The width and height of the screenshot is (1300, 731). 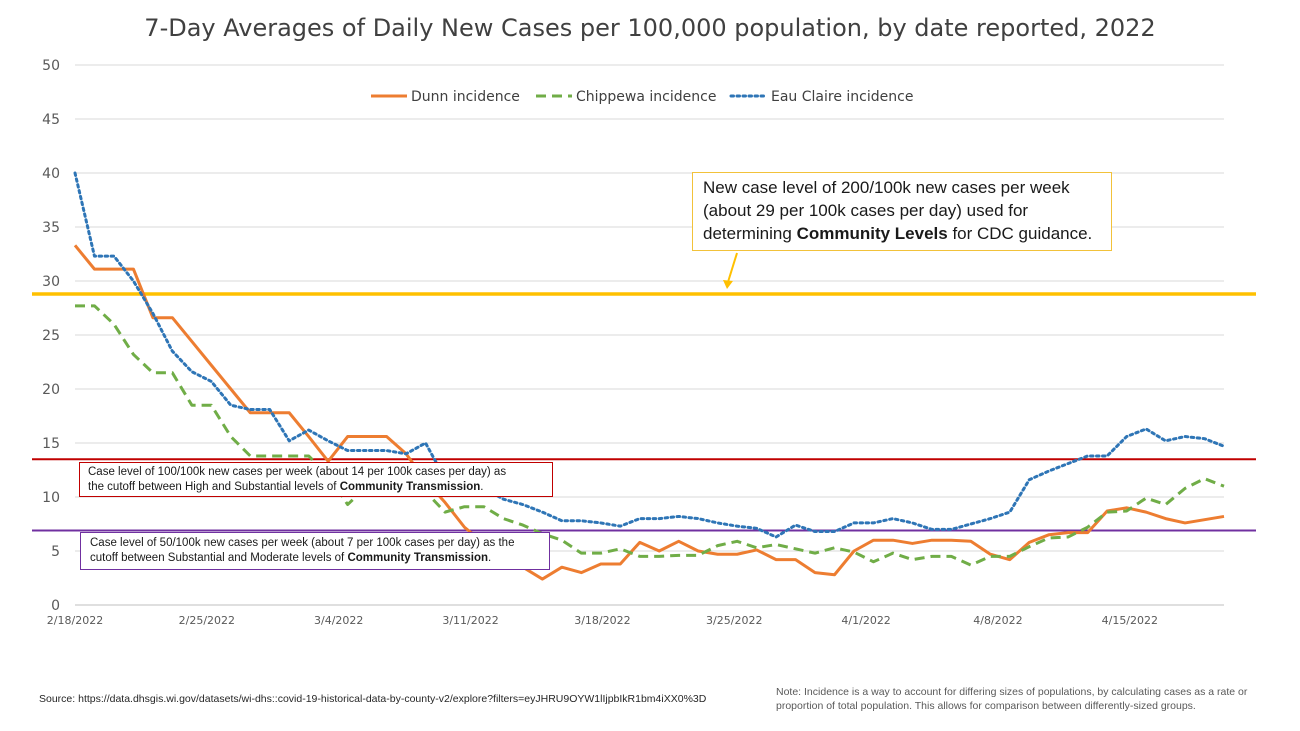 I want to click on legend-label: Dunn incidence, so click(x=465, y=97).